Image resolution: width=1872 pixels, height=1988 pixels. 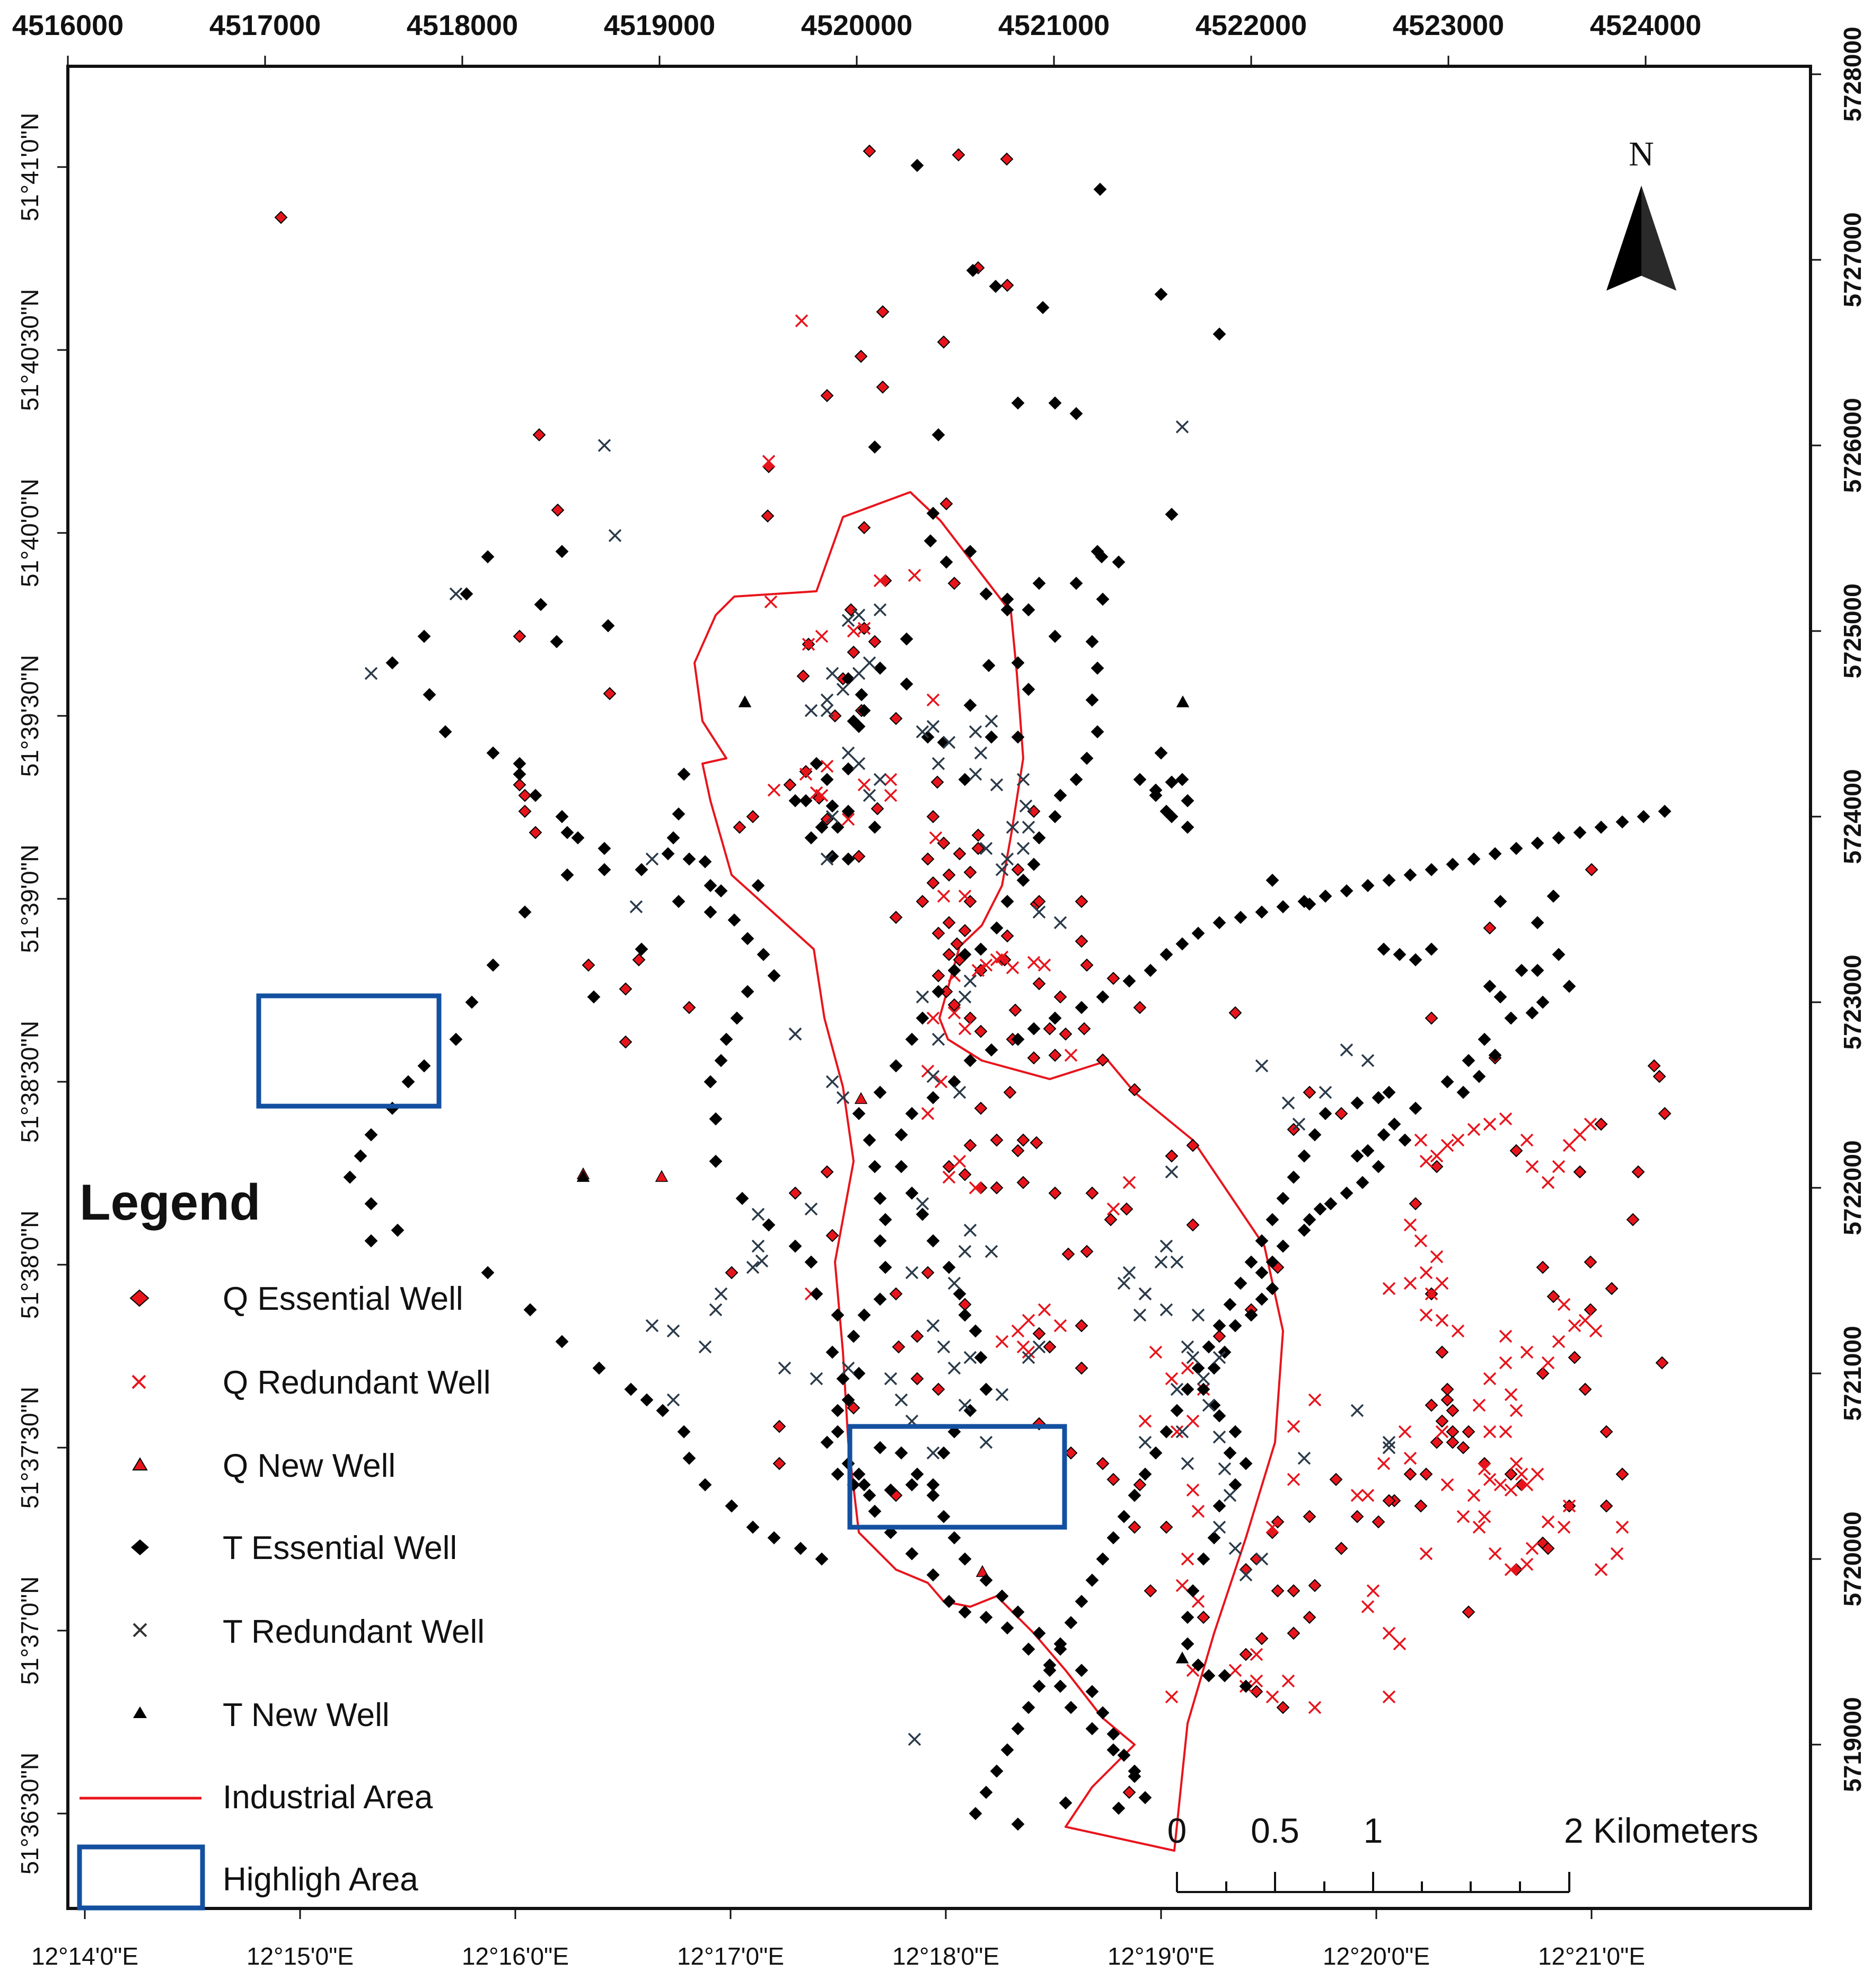 I want to click on scale-bar-ticks, so click(x=1373, y=1882).